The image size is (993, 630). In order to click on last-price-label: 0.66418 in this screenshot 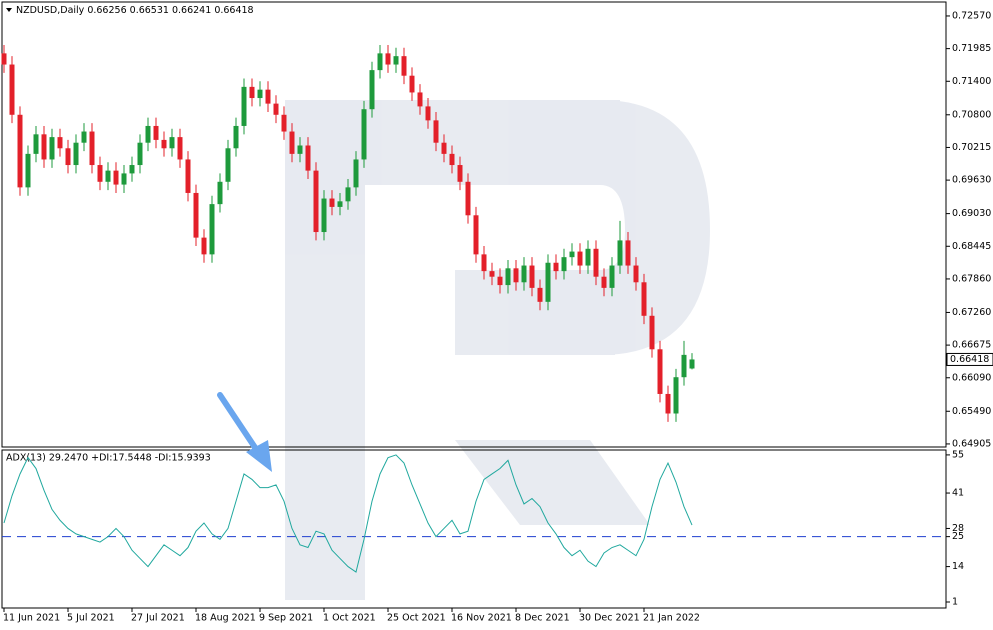, I will do `click(969, 359)`.